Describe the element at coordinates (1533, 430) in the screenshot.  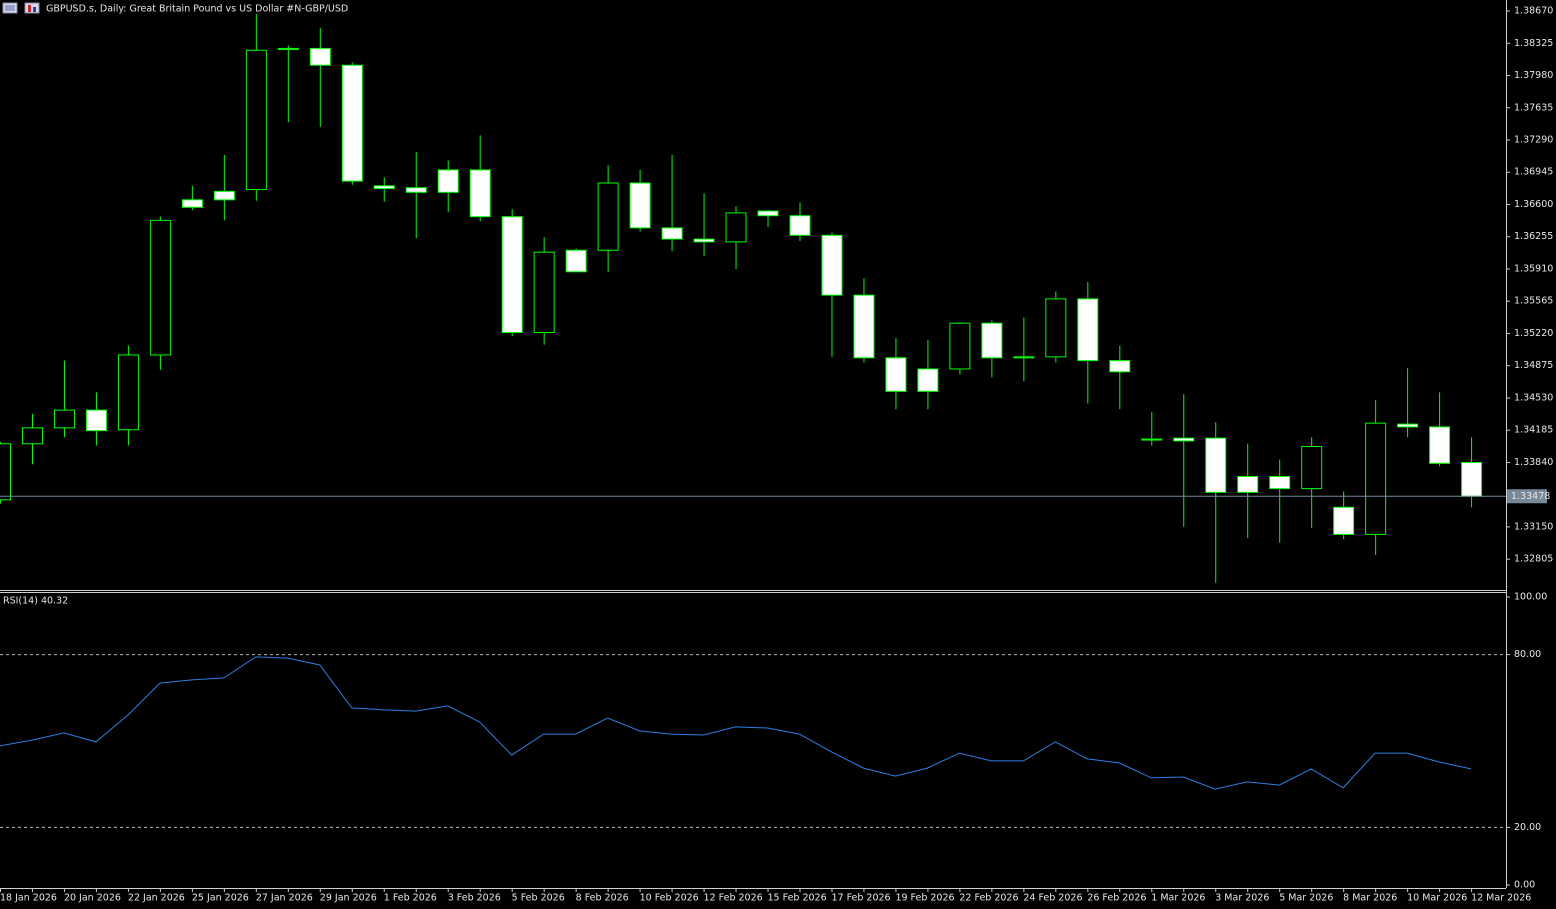
I see `y-tick-label: 1.34185` at that location.